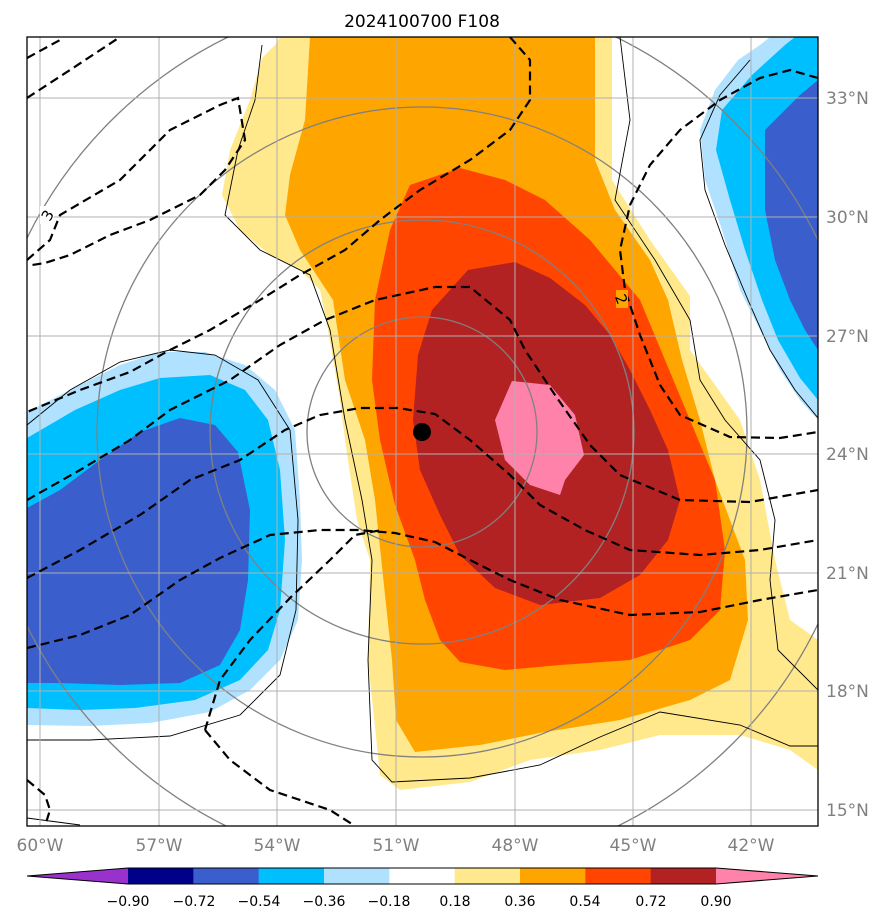 The image size is (888, 924). Describe the element at coordinates (77, 876) in the screenshot. I see `colorbar-extend-min` at that location.